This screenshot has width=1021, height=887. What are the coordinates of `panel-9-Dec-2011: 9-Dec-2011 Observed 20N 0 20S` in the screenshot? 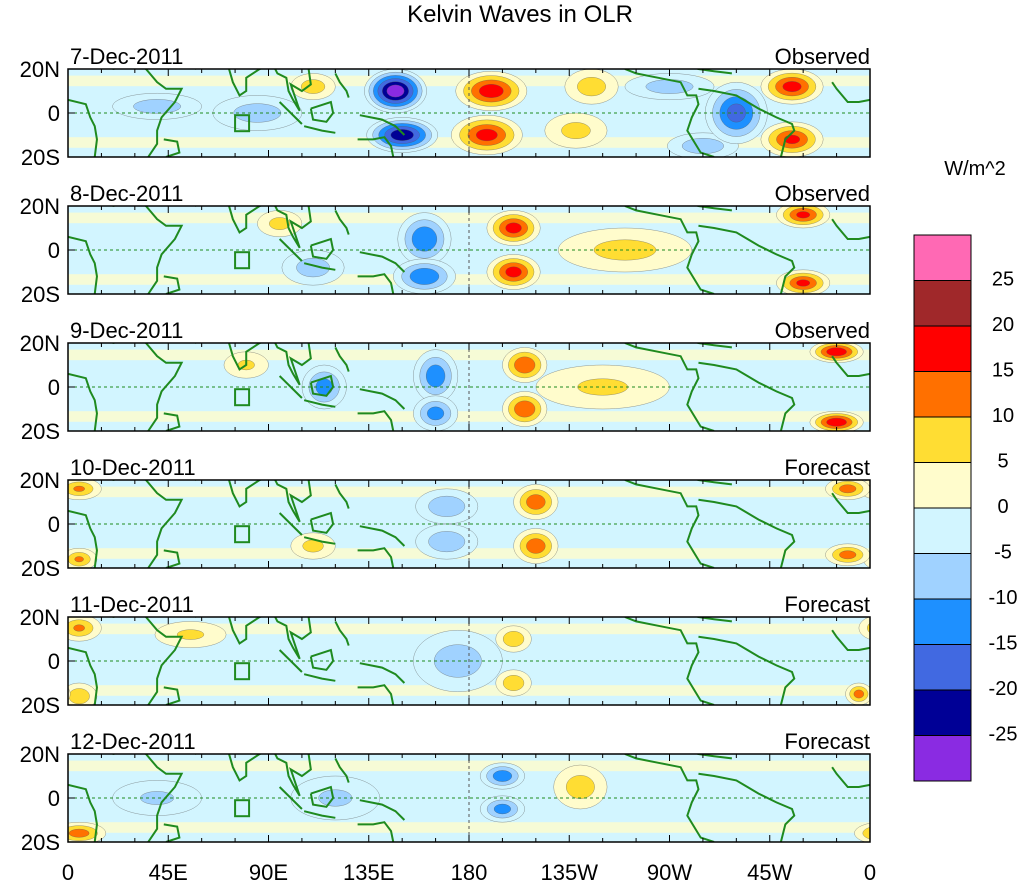 It's located at (445, 381).